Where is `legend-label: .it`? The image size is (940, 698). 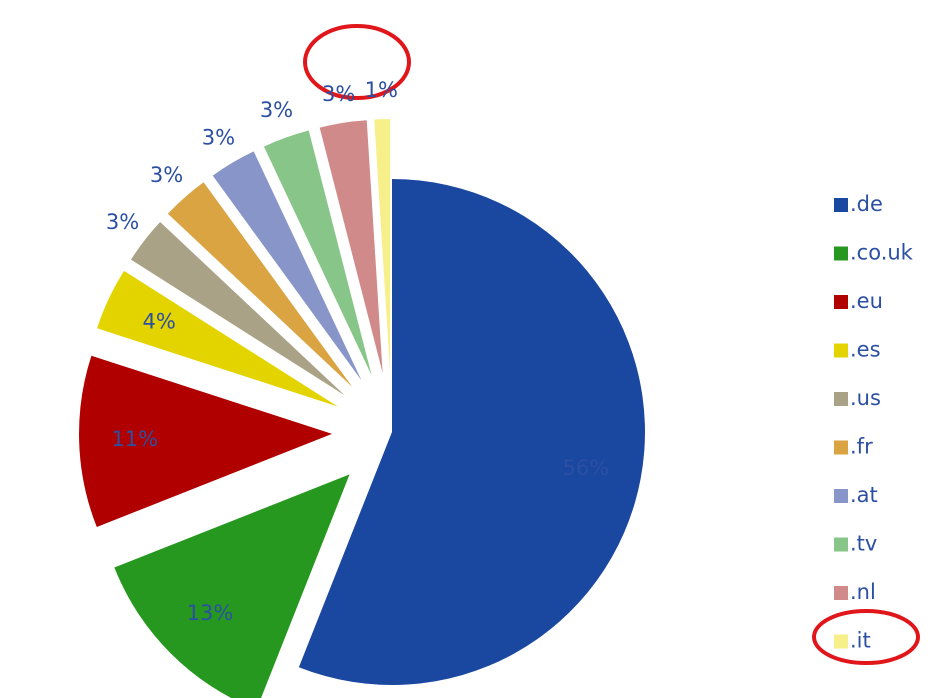
legend-label: .it is located at coordinates (860, 641).